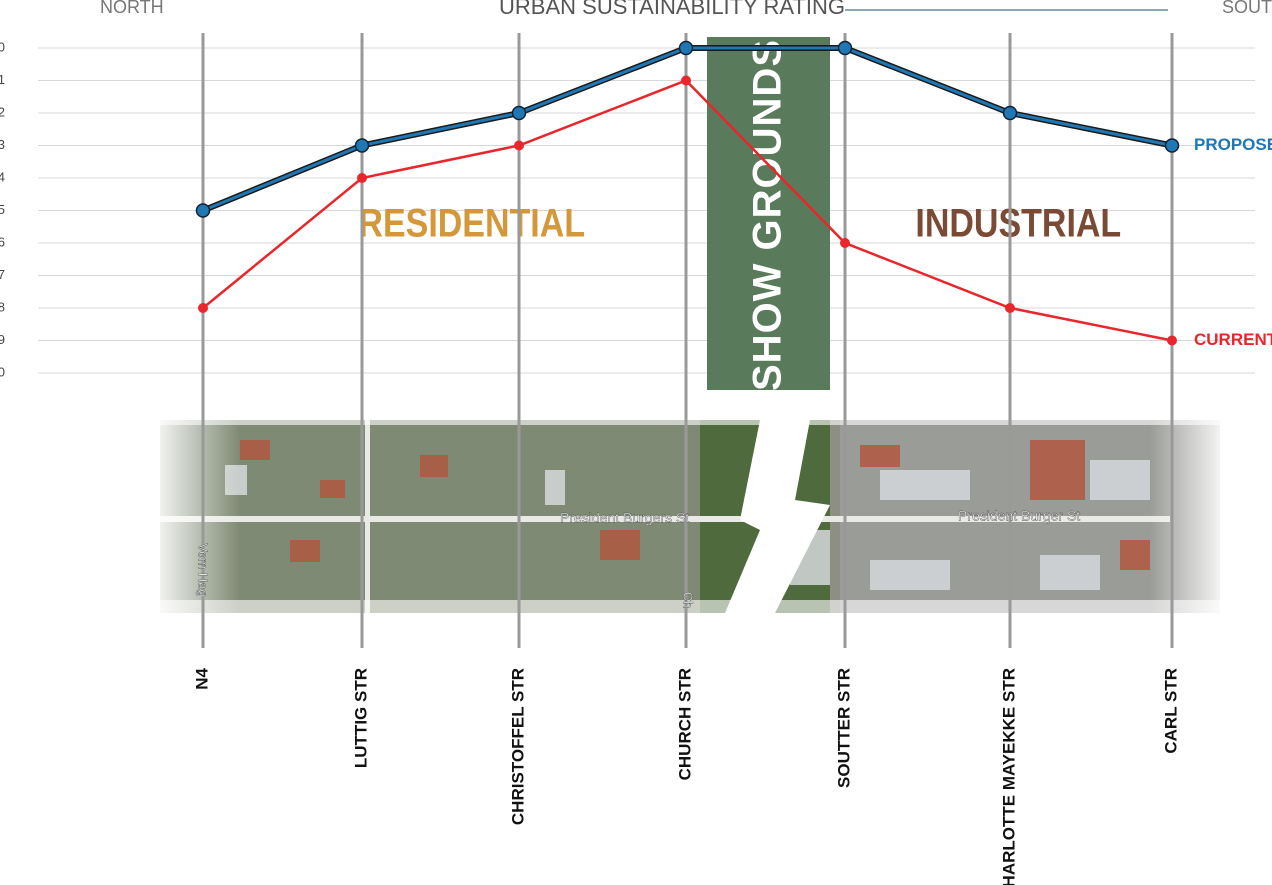 The image size is (1272, 885). I want to click on y-tick-label: 10, so click(2, 371).